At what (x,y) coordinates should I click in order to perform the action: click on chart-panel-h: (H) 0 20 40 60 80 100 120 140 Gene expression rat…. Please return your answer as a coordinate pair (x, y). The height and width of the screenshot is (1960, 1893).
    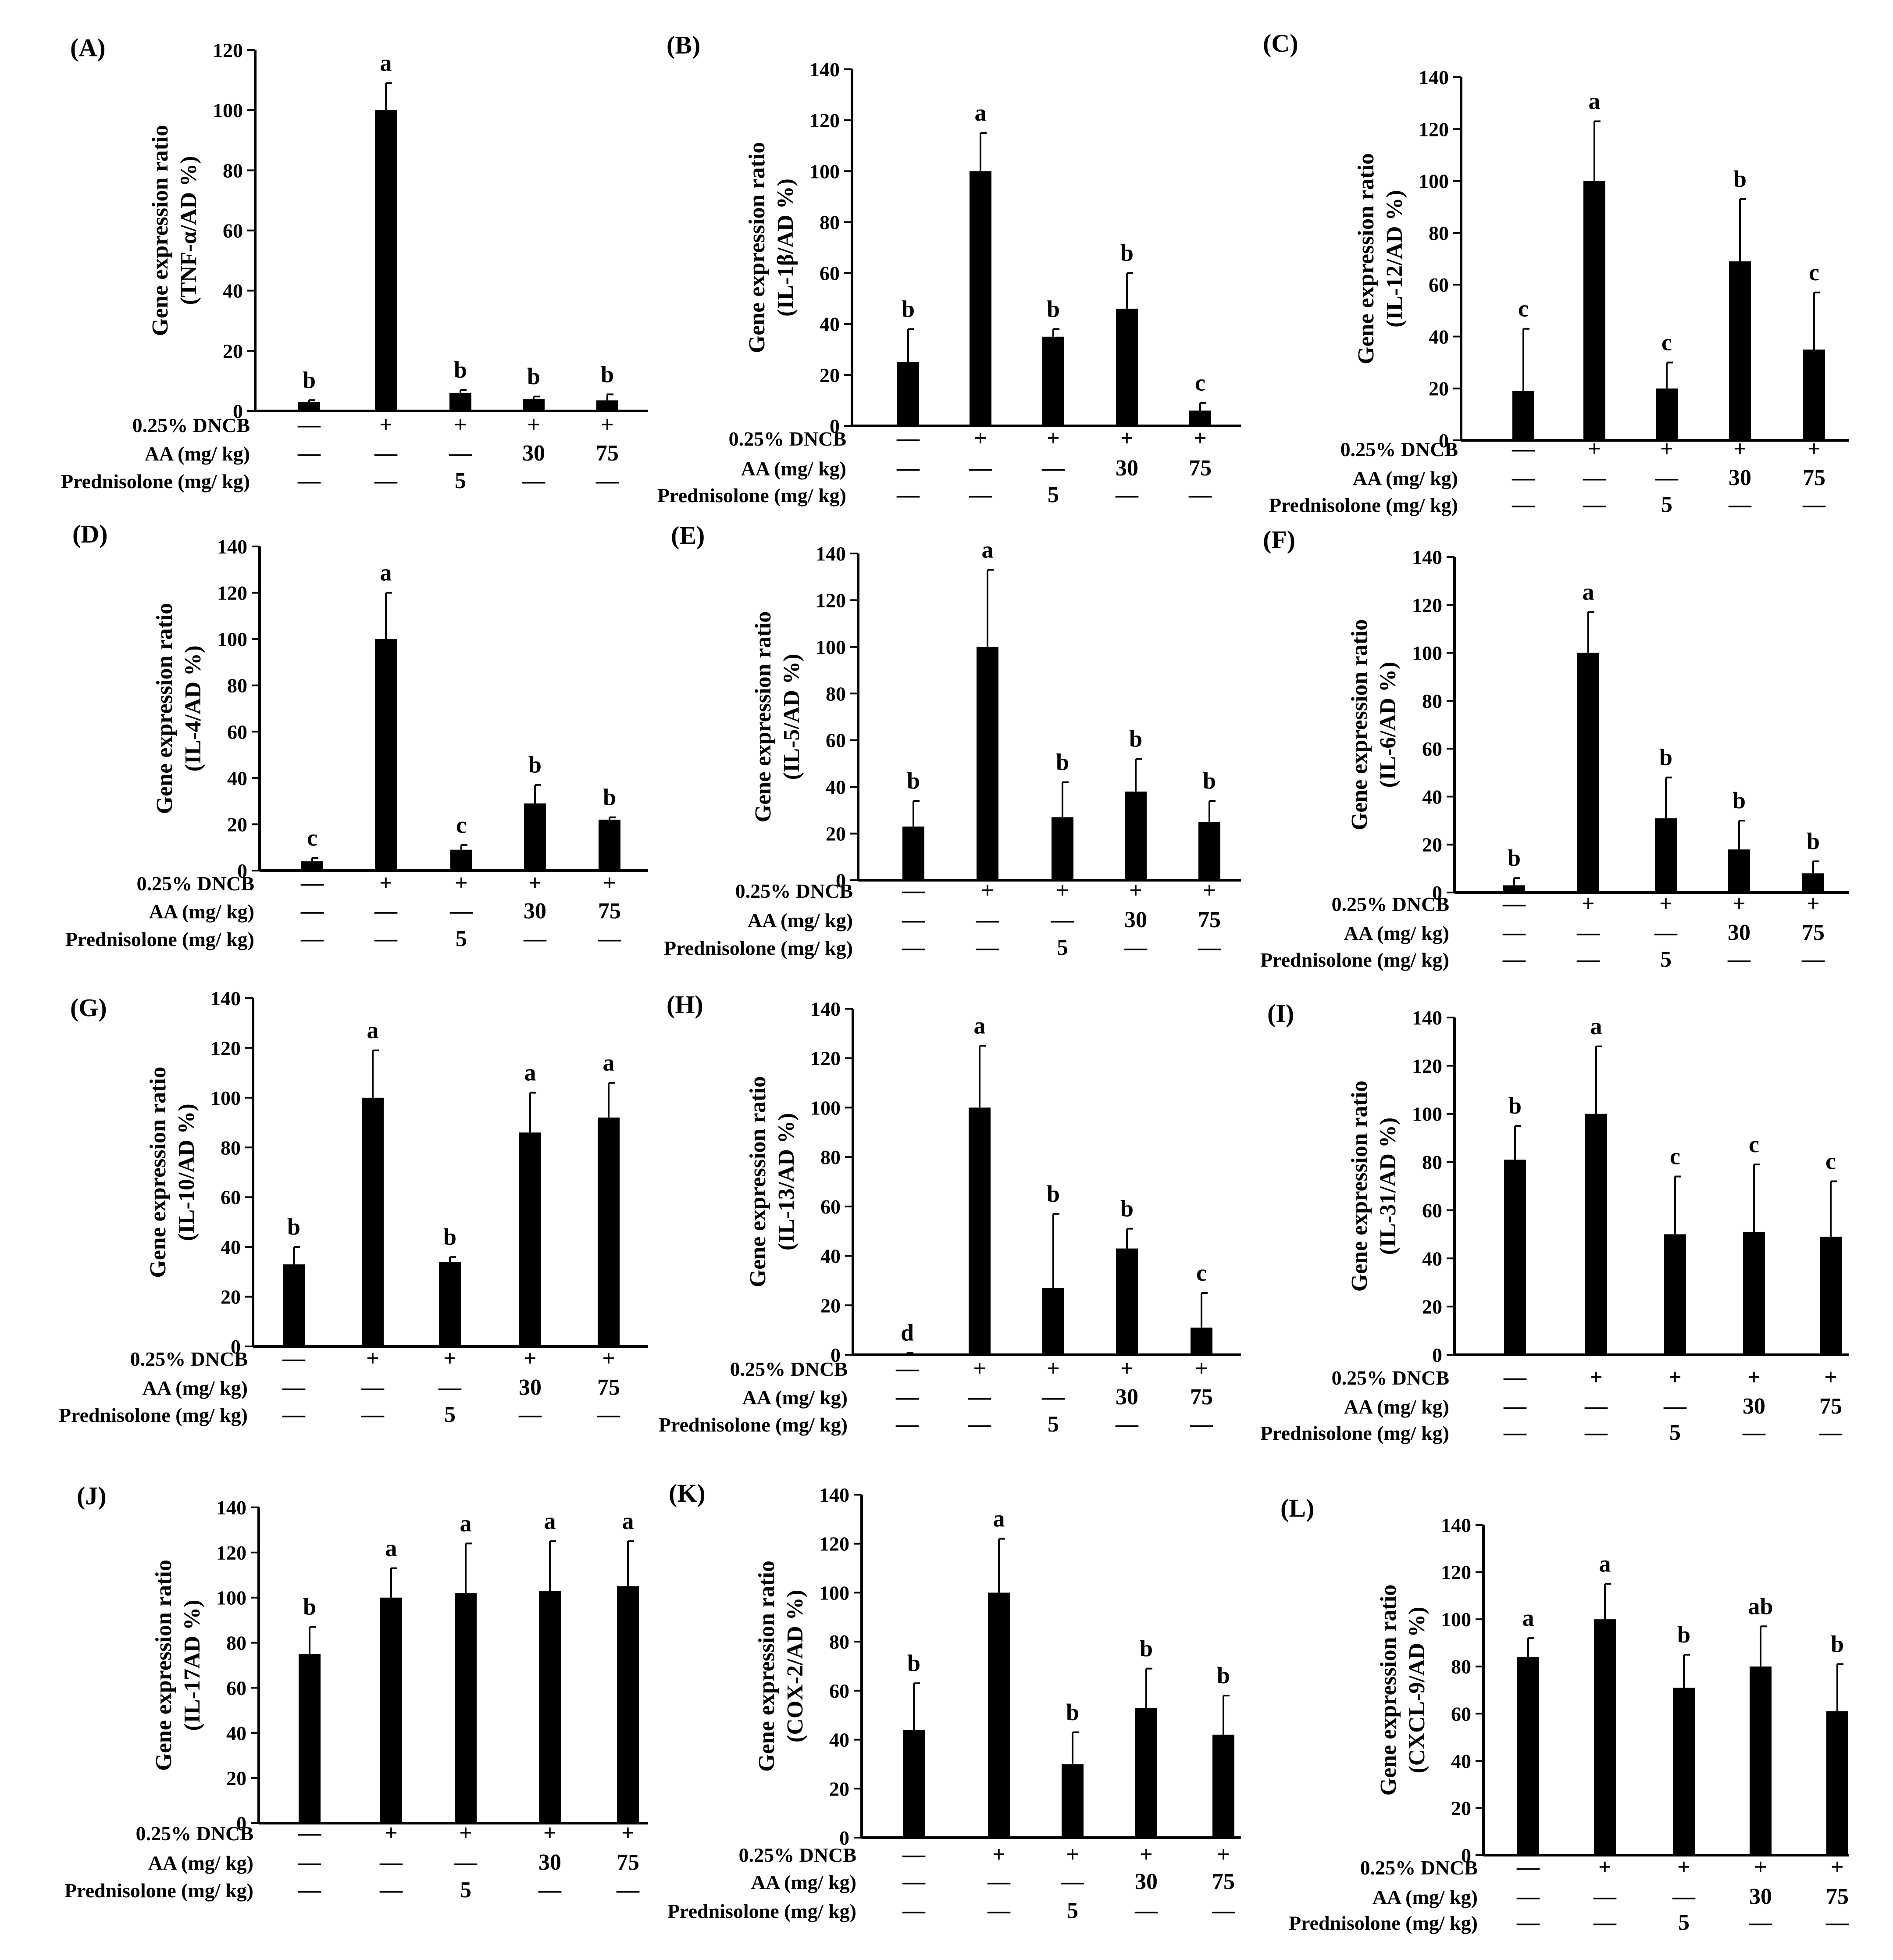
    Looking at the image, I should click on (950, 1213).